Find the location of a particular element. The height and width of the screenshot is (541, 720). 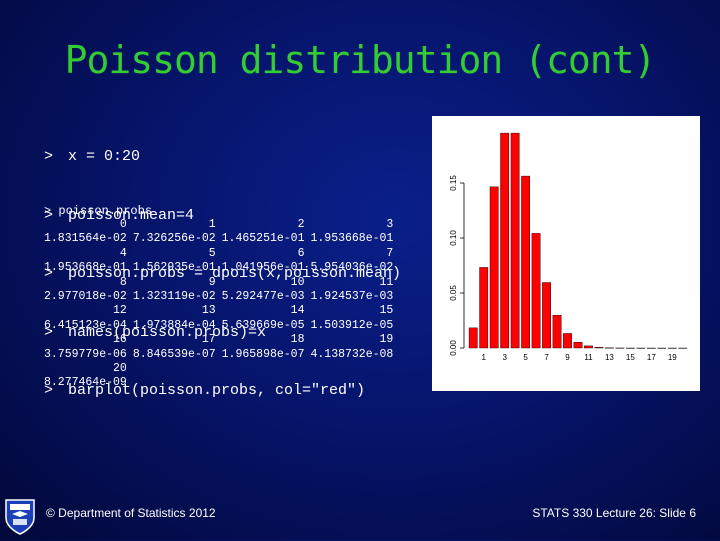

x-tick-label: 11 is located at coordinates (588, 357).